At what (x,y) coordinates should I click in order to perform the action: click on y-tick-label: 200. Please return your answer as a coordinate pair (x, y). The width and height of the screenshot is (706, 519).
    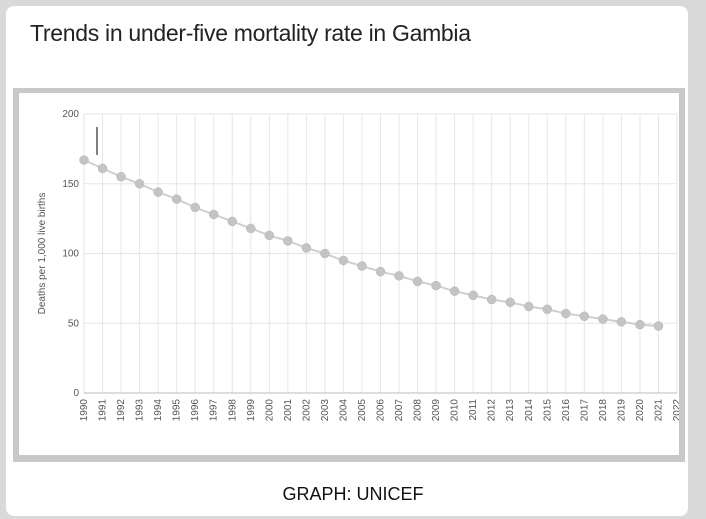
    Looking at the image, I should click on (70, 114).